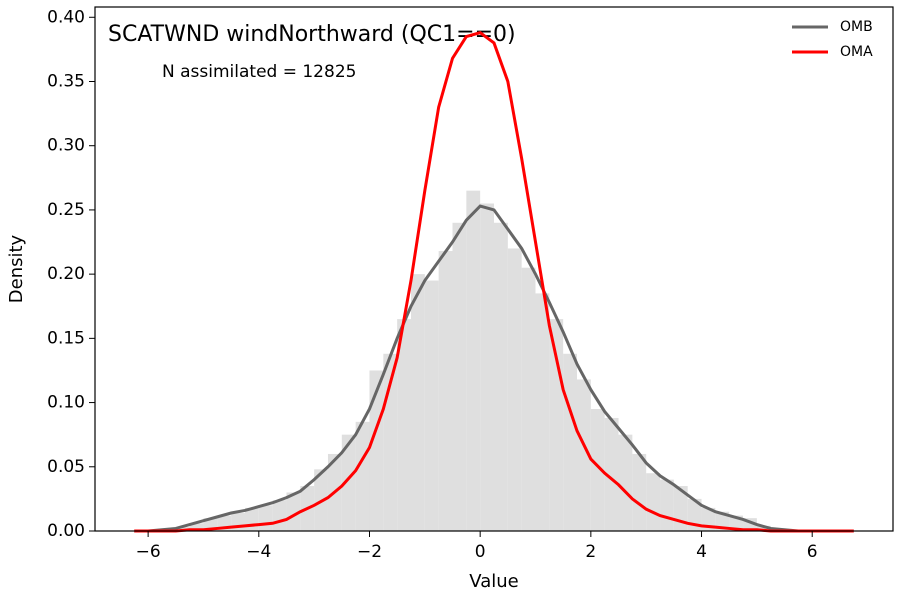 The image size is (900, 600). What do you see at coordinates (16, 268) in the screenshot?
I see `y-axis-label: Density` at bounding box center [16, 268].